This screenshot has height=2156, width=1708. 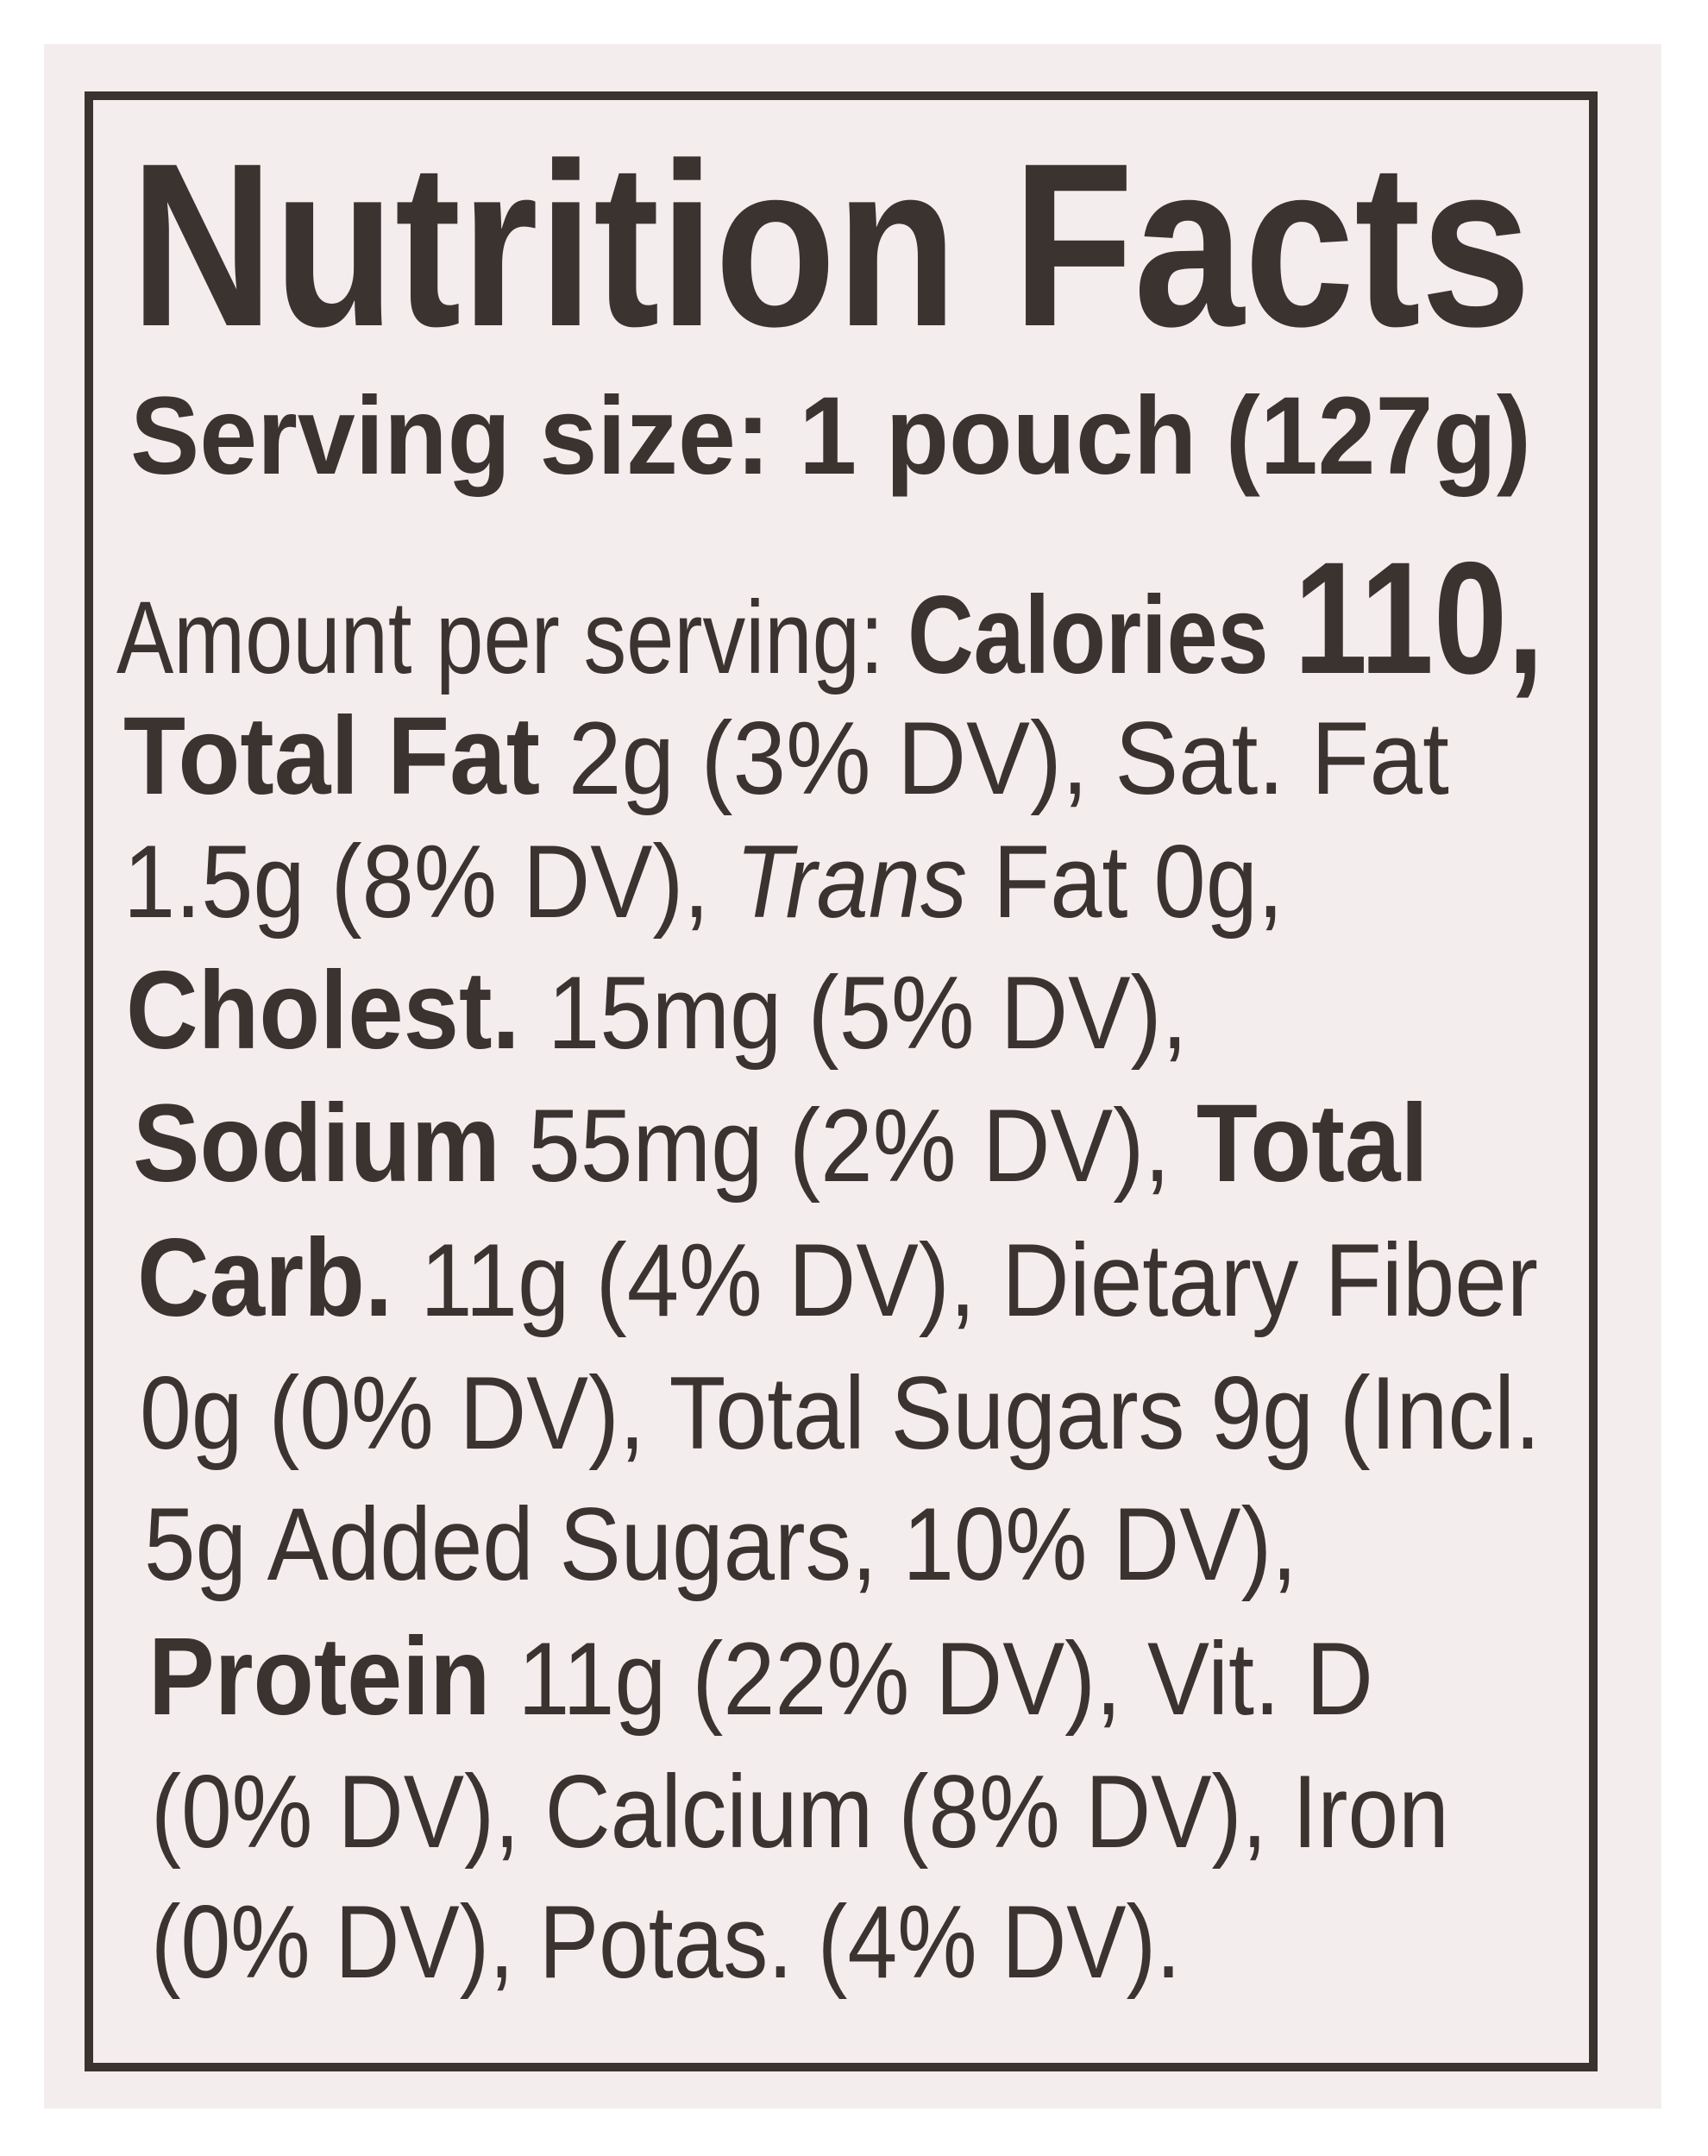 I want to click on text-run: Calories, so click(x=1100, y=635).